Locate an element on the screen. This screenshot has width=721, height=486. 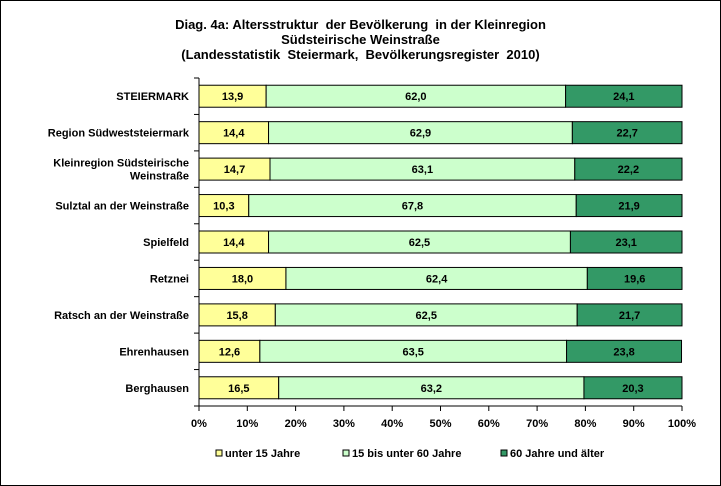
data-label: 22,7 is located at coordinates (626, 134).